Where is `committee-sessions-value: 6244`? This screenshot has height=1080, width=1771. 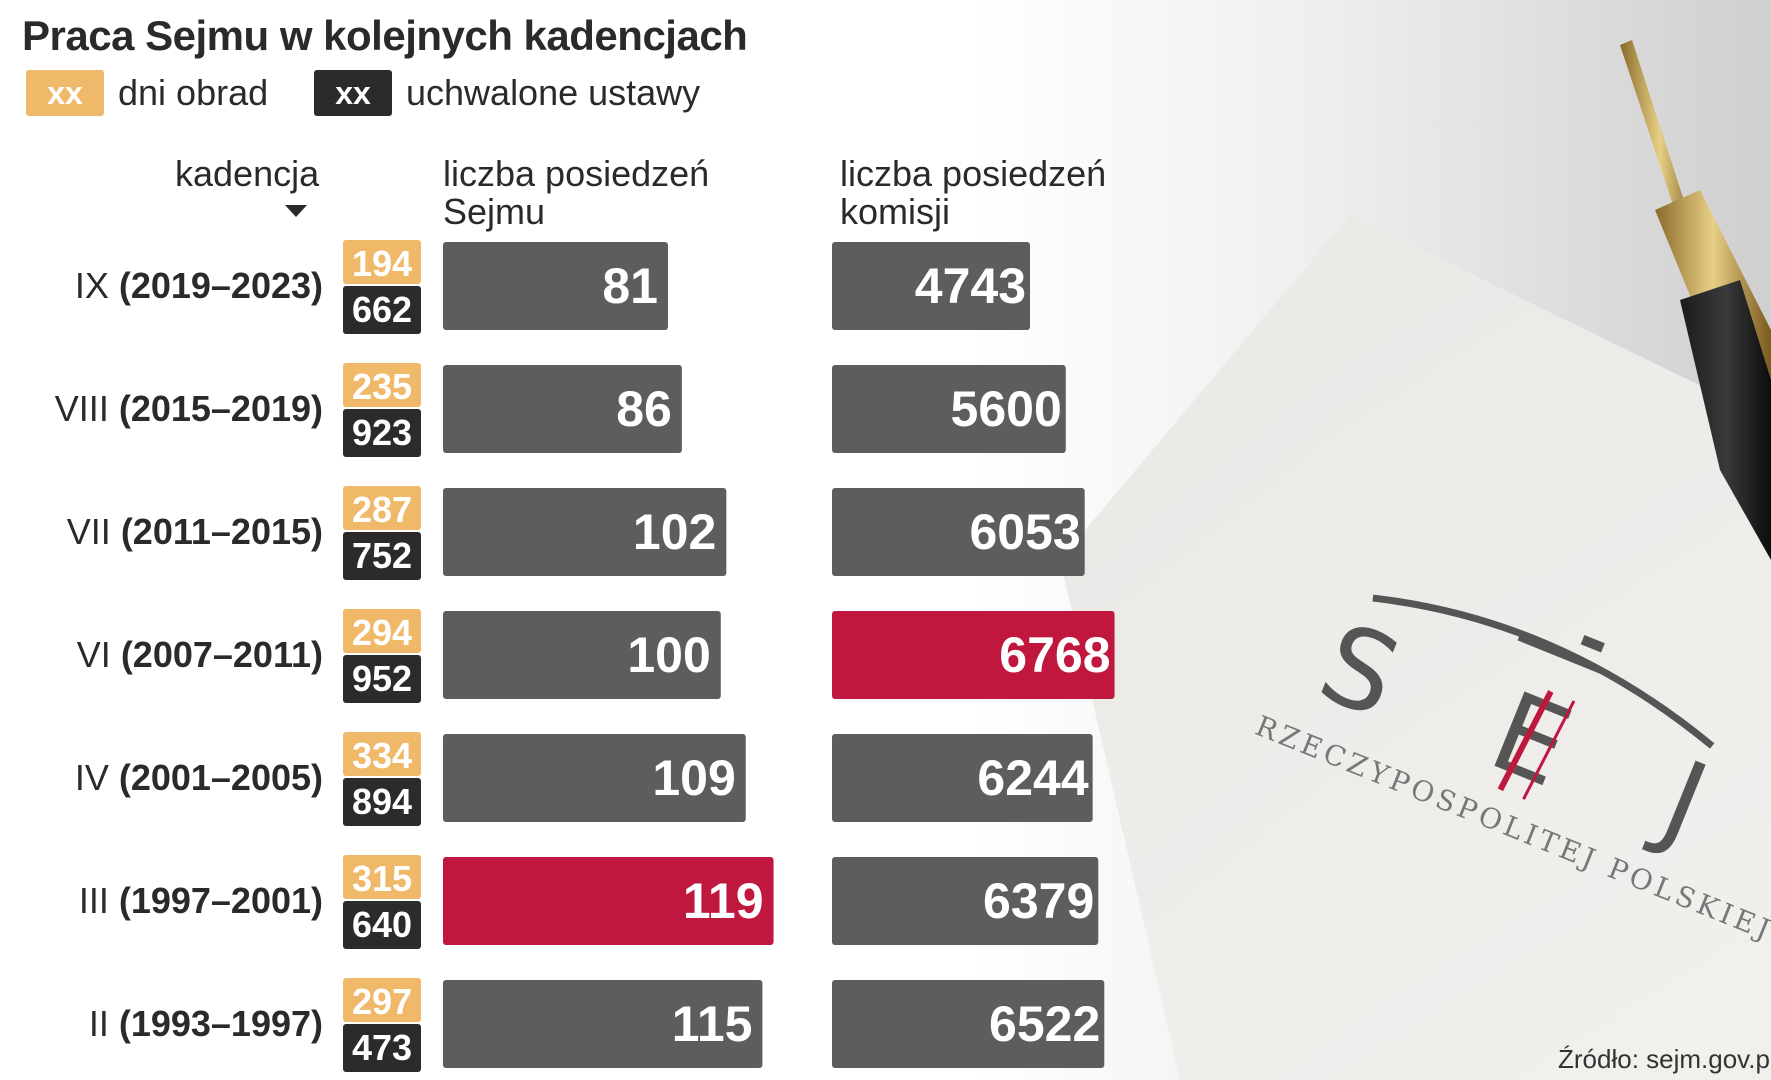 committee-sessions-value: 6244 is located at coordinates (1032, 778).